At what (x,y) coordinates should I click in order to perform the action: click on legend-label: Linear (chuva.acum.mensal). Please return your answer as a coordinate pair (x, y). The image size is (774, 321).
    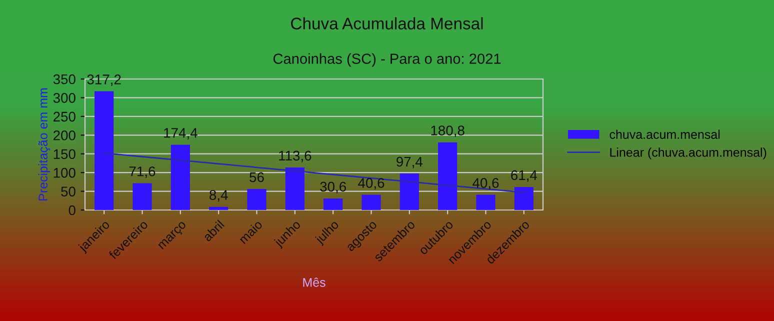
    Looking at the image, I should click on (688, 154).